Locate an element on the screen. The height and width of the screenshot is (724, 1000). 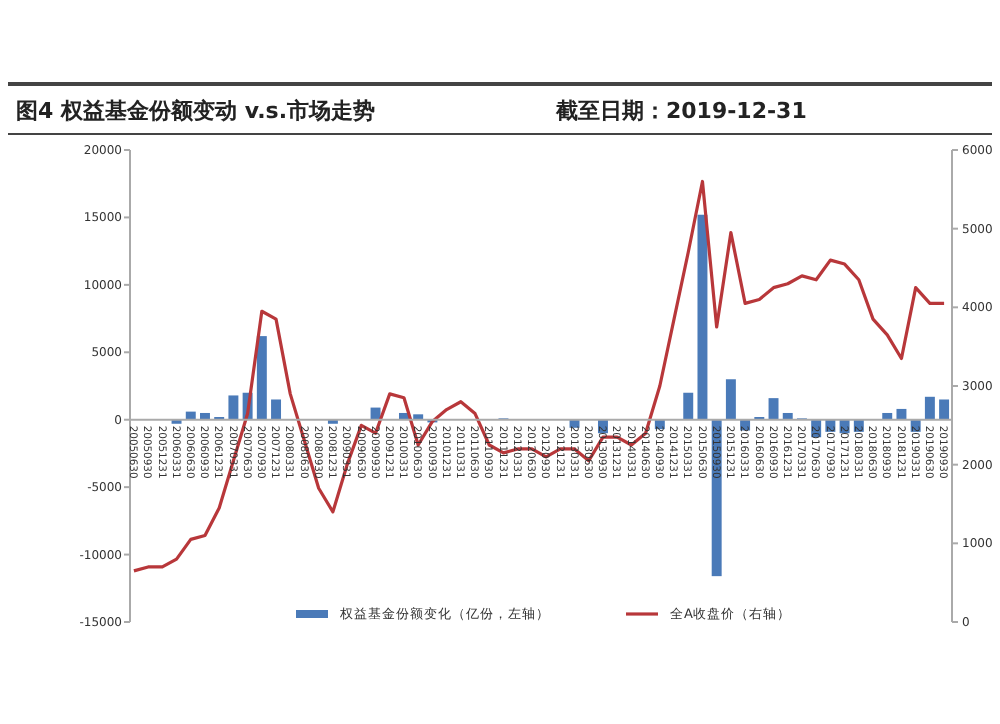
chart-title: 图4 权益基金份额变动 v.s.市场走势 is located at coordinates (195, 111).